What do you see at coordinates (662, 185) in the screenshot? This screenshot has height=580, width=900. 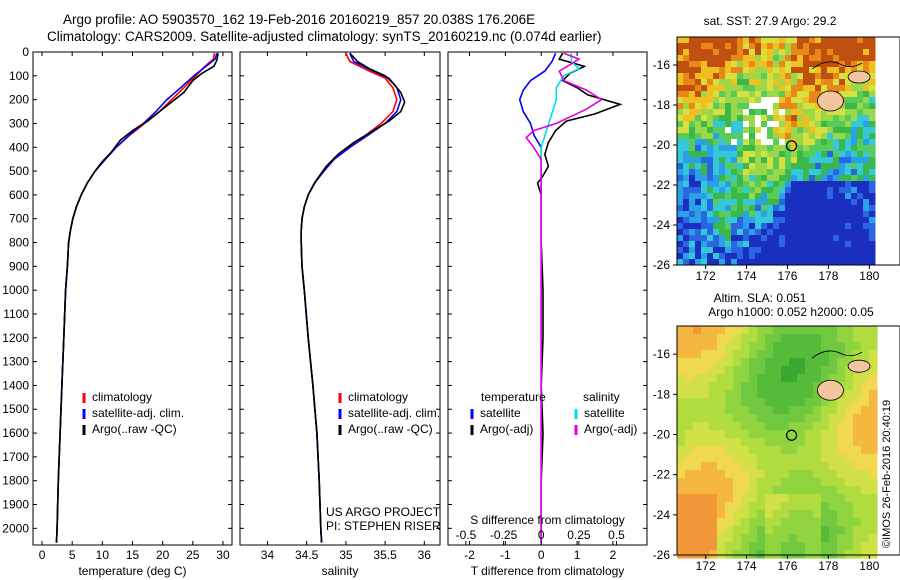 I see `map-y-tick-label: -22` at bounding box center [662, 185].